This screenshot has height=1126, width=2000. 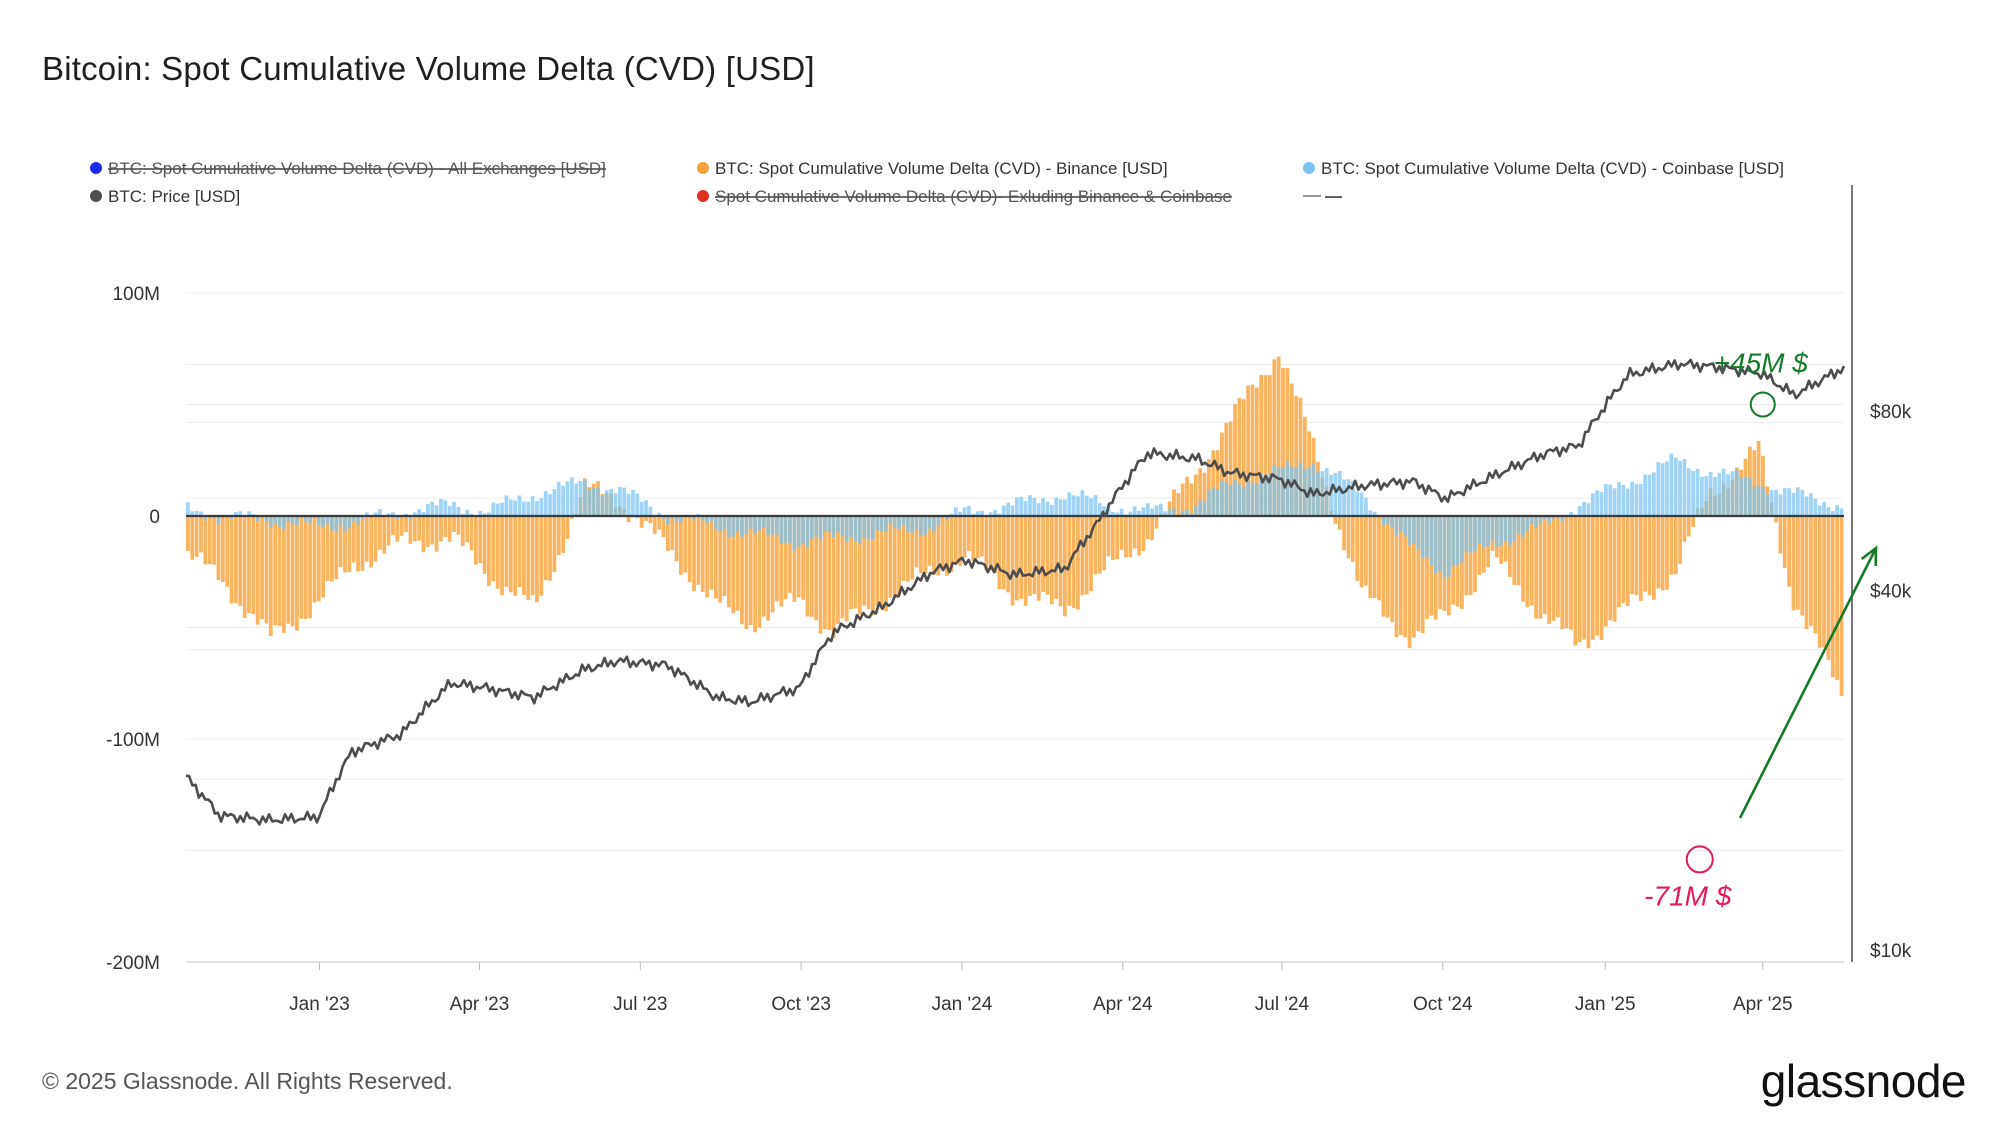 I want to click on x-tick-label: Jan '25, so click(x=1605, y=1004).